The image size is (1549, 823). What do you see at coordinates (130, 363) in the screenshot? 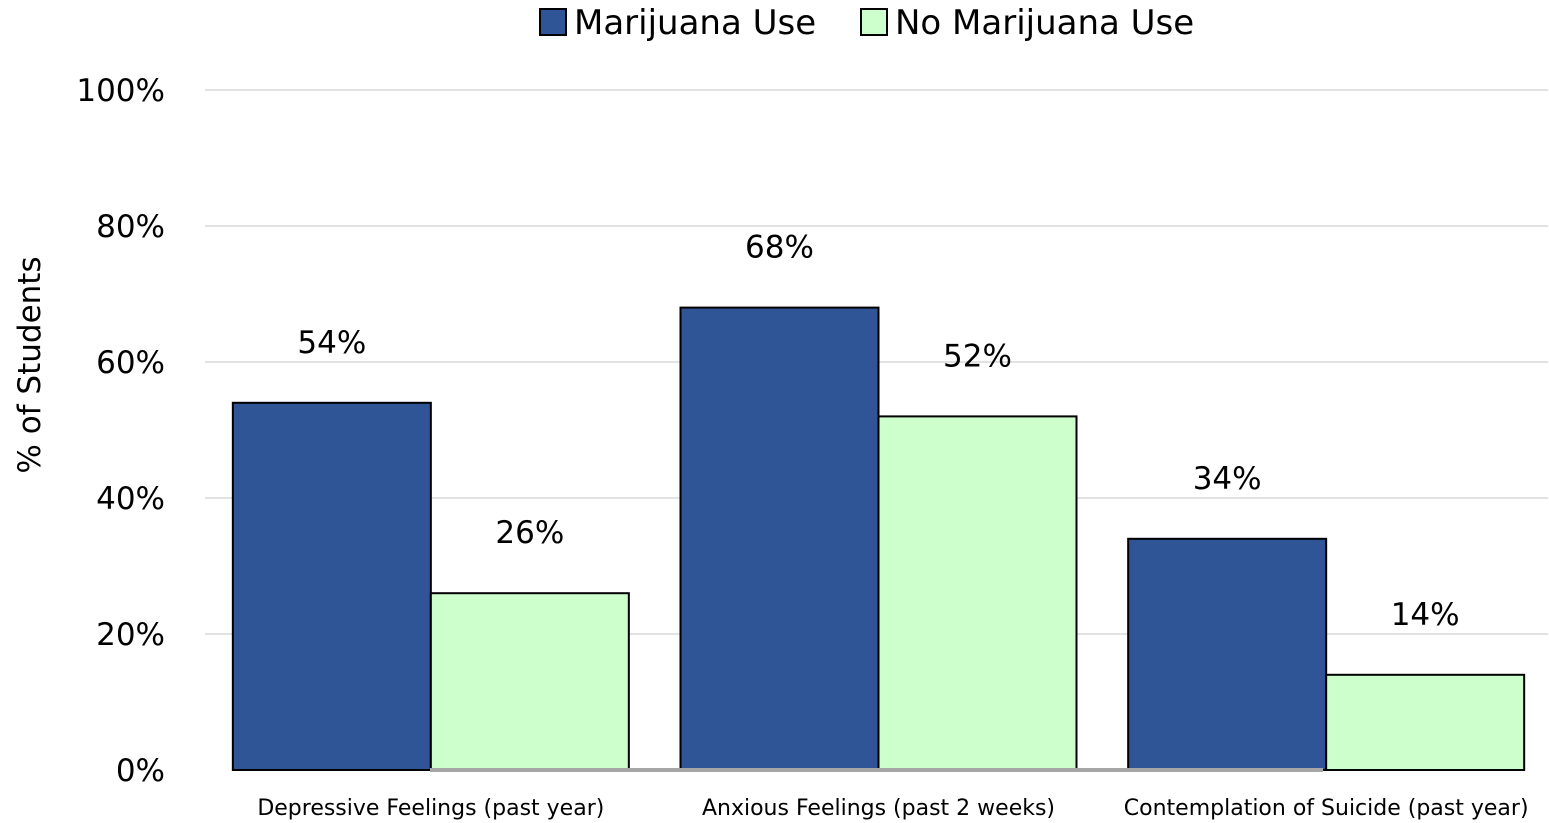
I see `y-tick-label: 60%` at bounding box center [130, 363].